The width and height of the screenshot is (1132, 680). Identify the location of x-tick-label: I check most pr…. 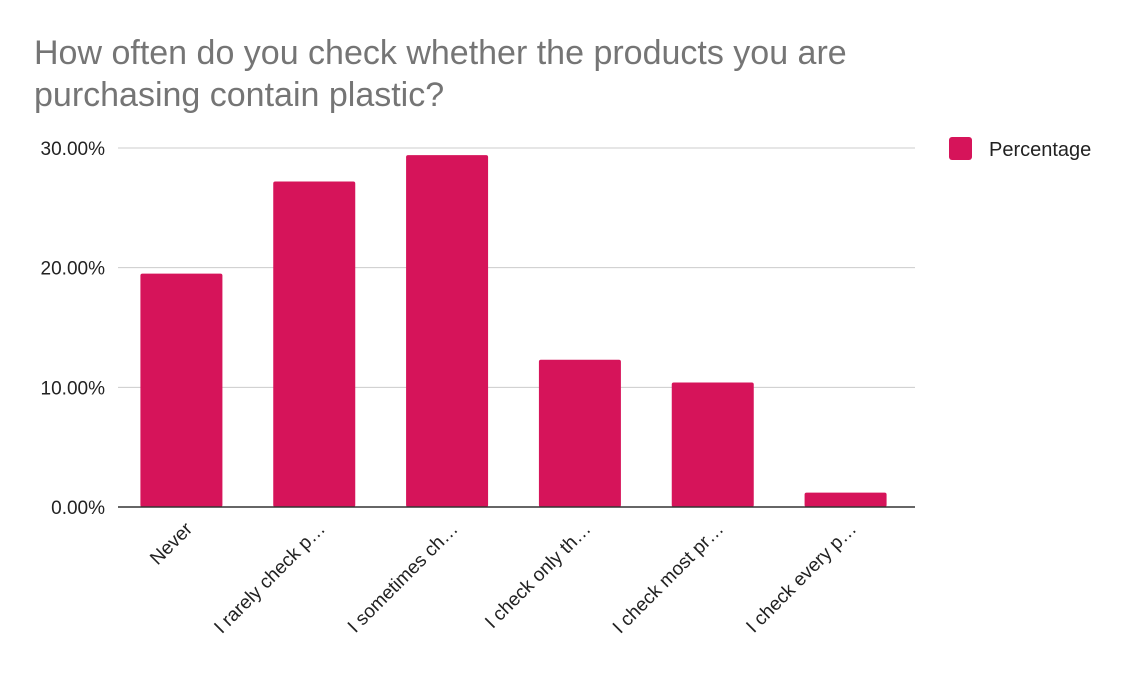
(668, 578).